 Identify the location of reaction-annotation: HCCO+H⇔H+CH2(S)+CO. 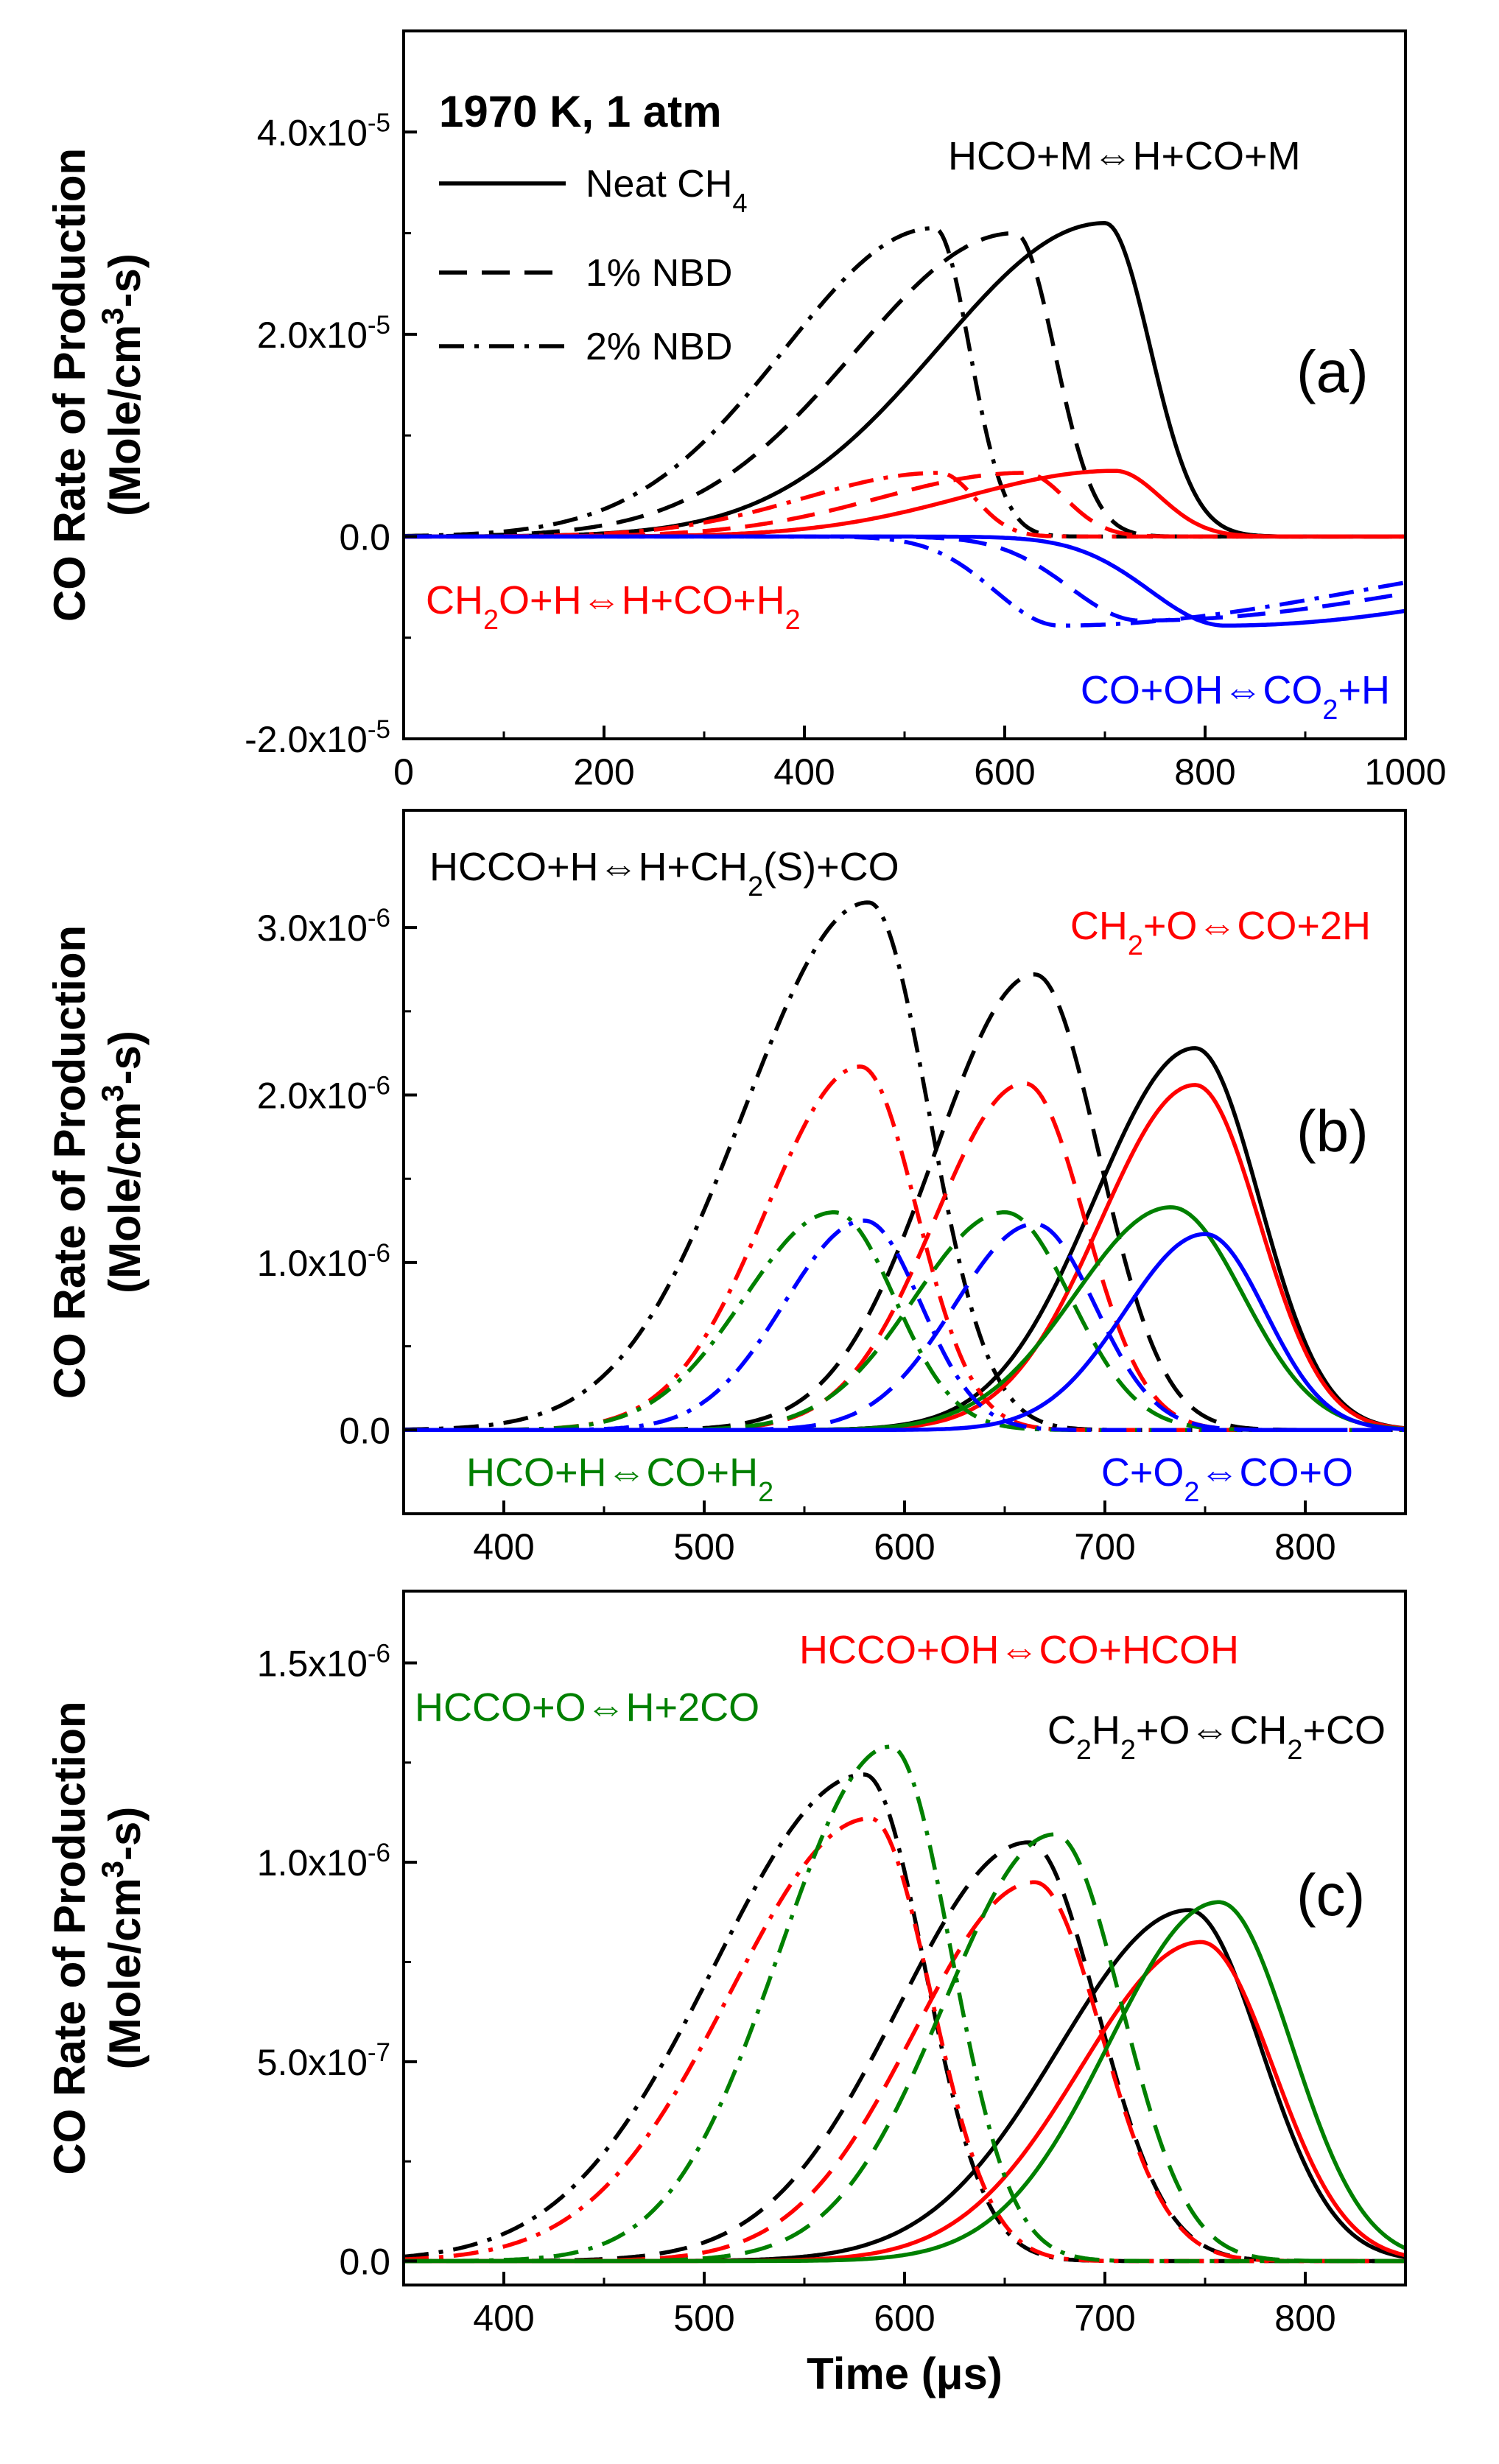
(664, 873).